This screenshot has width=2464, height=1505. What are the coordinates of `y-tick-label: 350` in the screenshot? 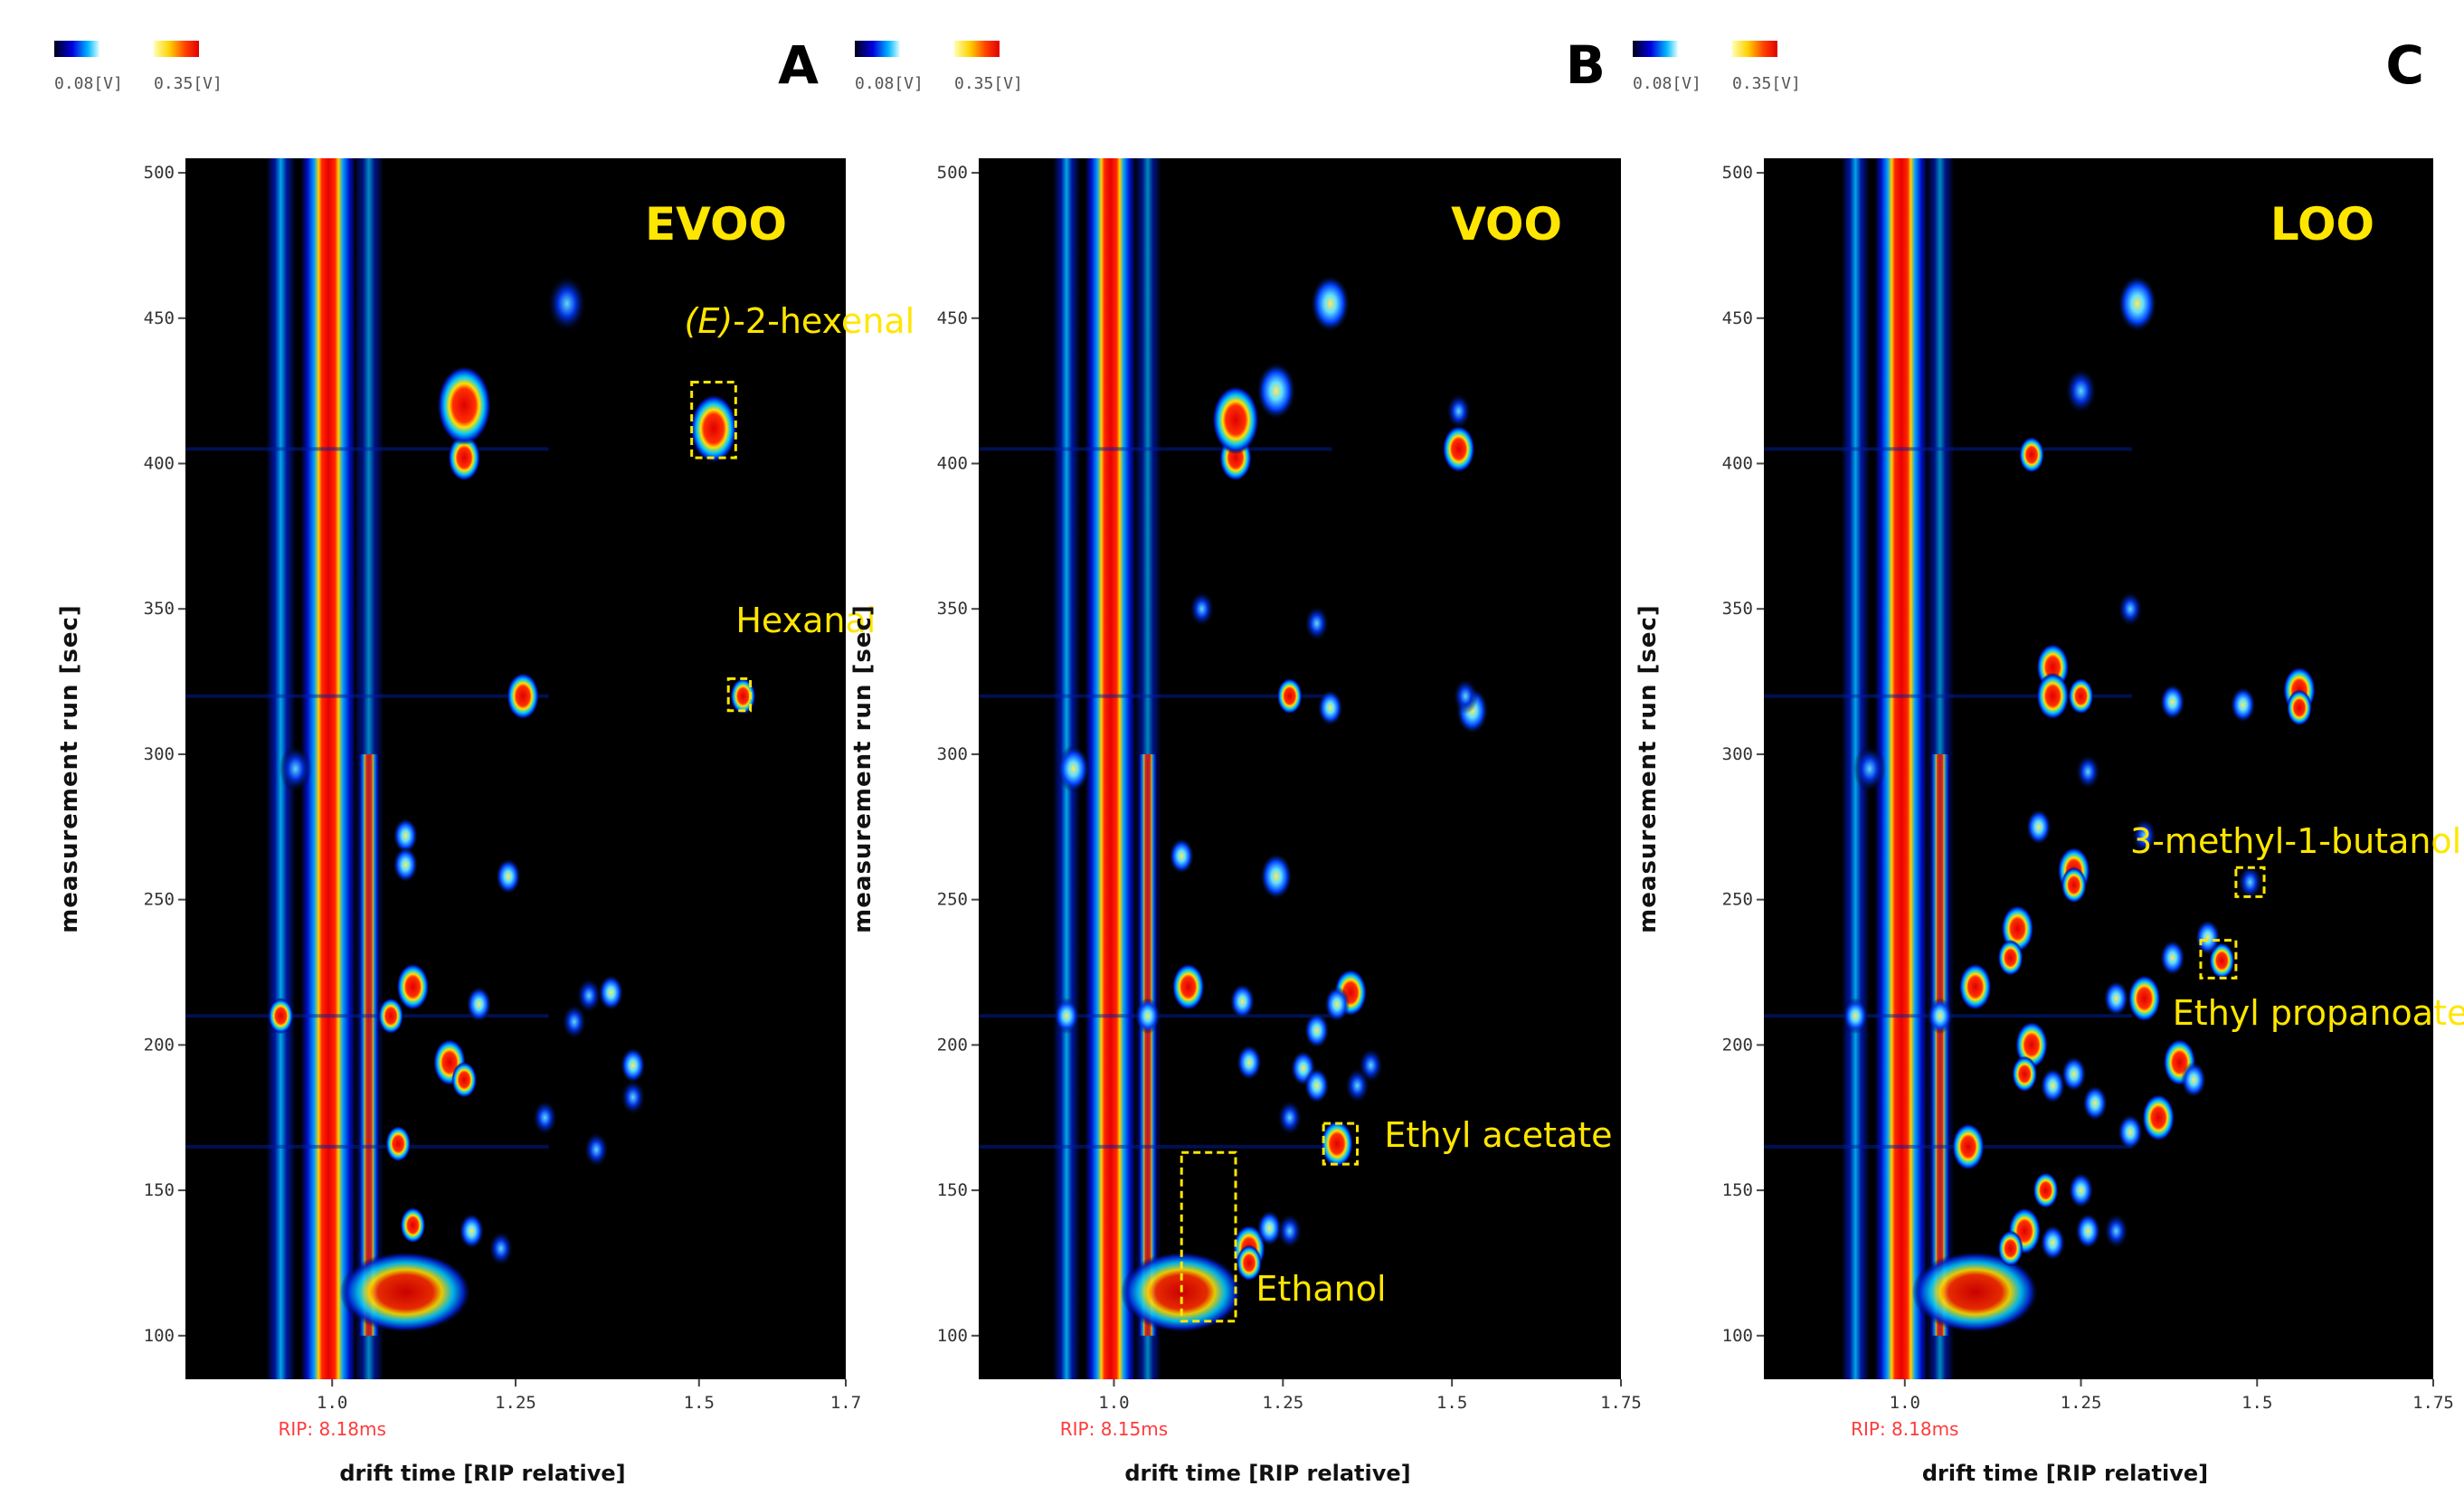 It's located at (1737, 609).